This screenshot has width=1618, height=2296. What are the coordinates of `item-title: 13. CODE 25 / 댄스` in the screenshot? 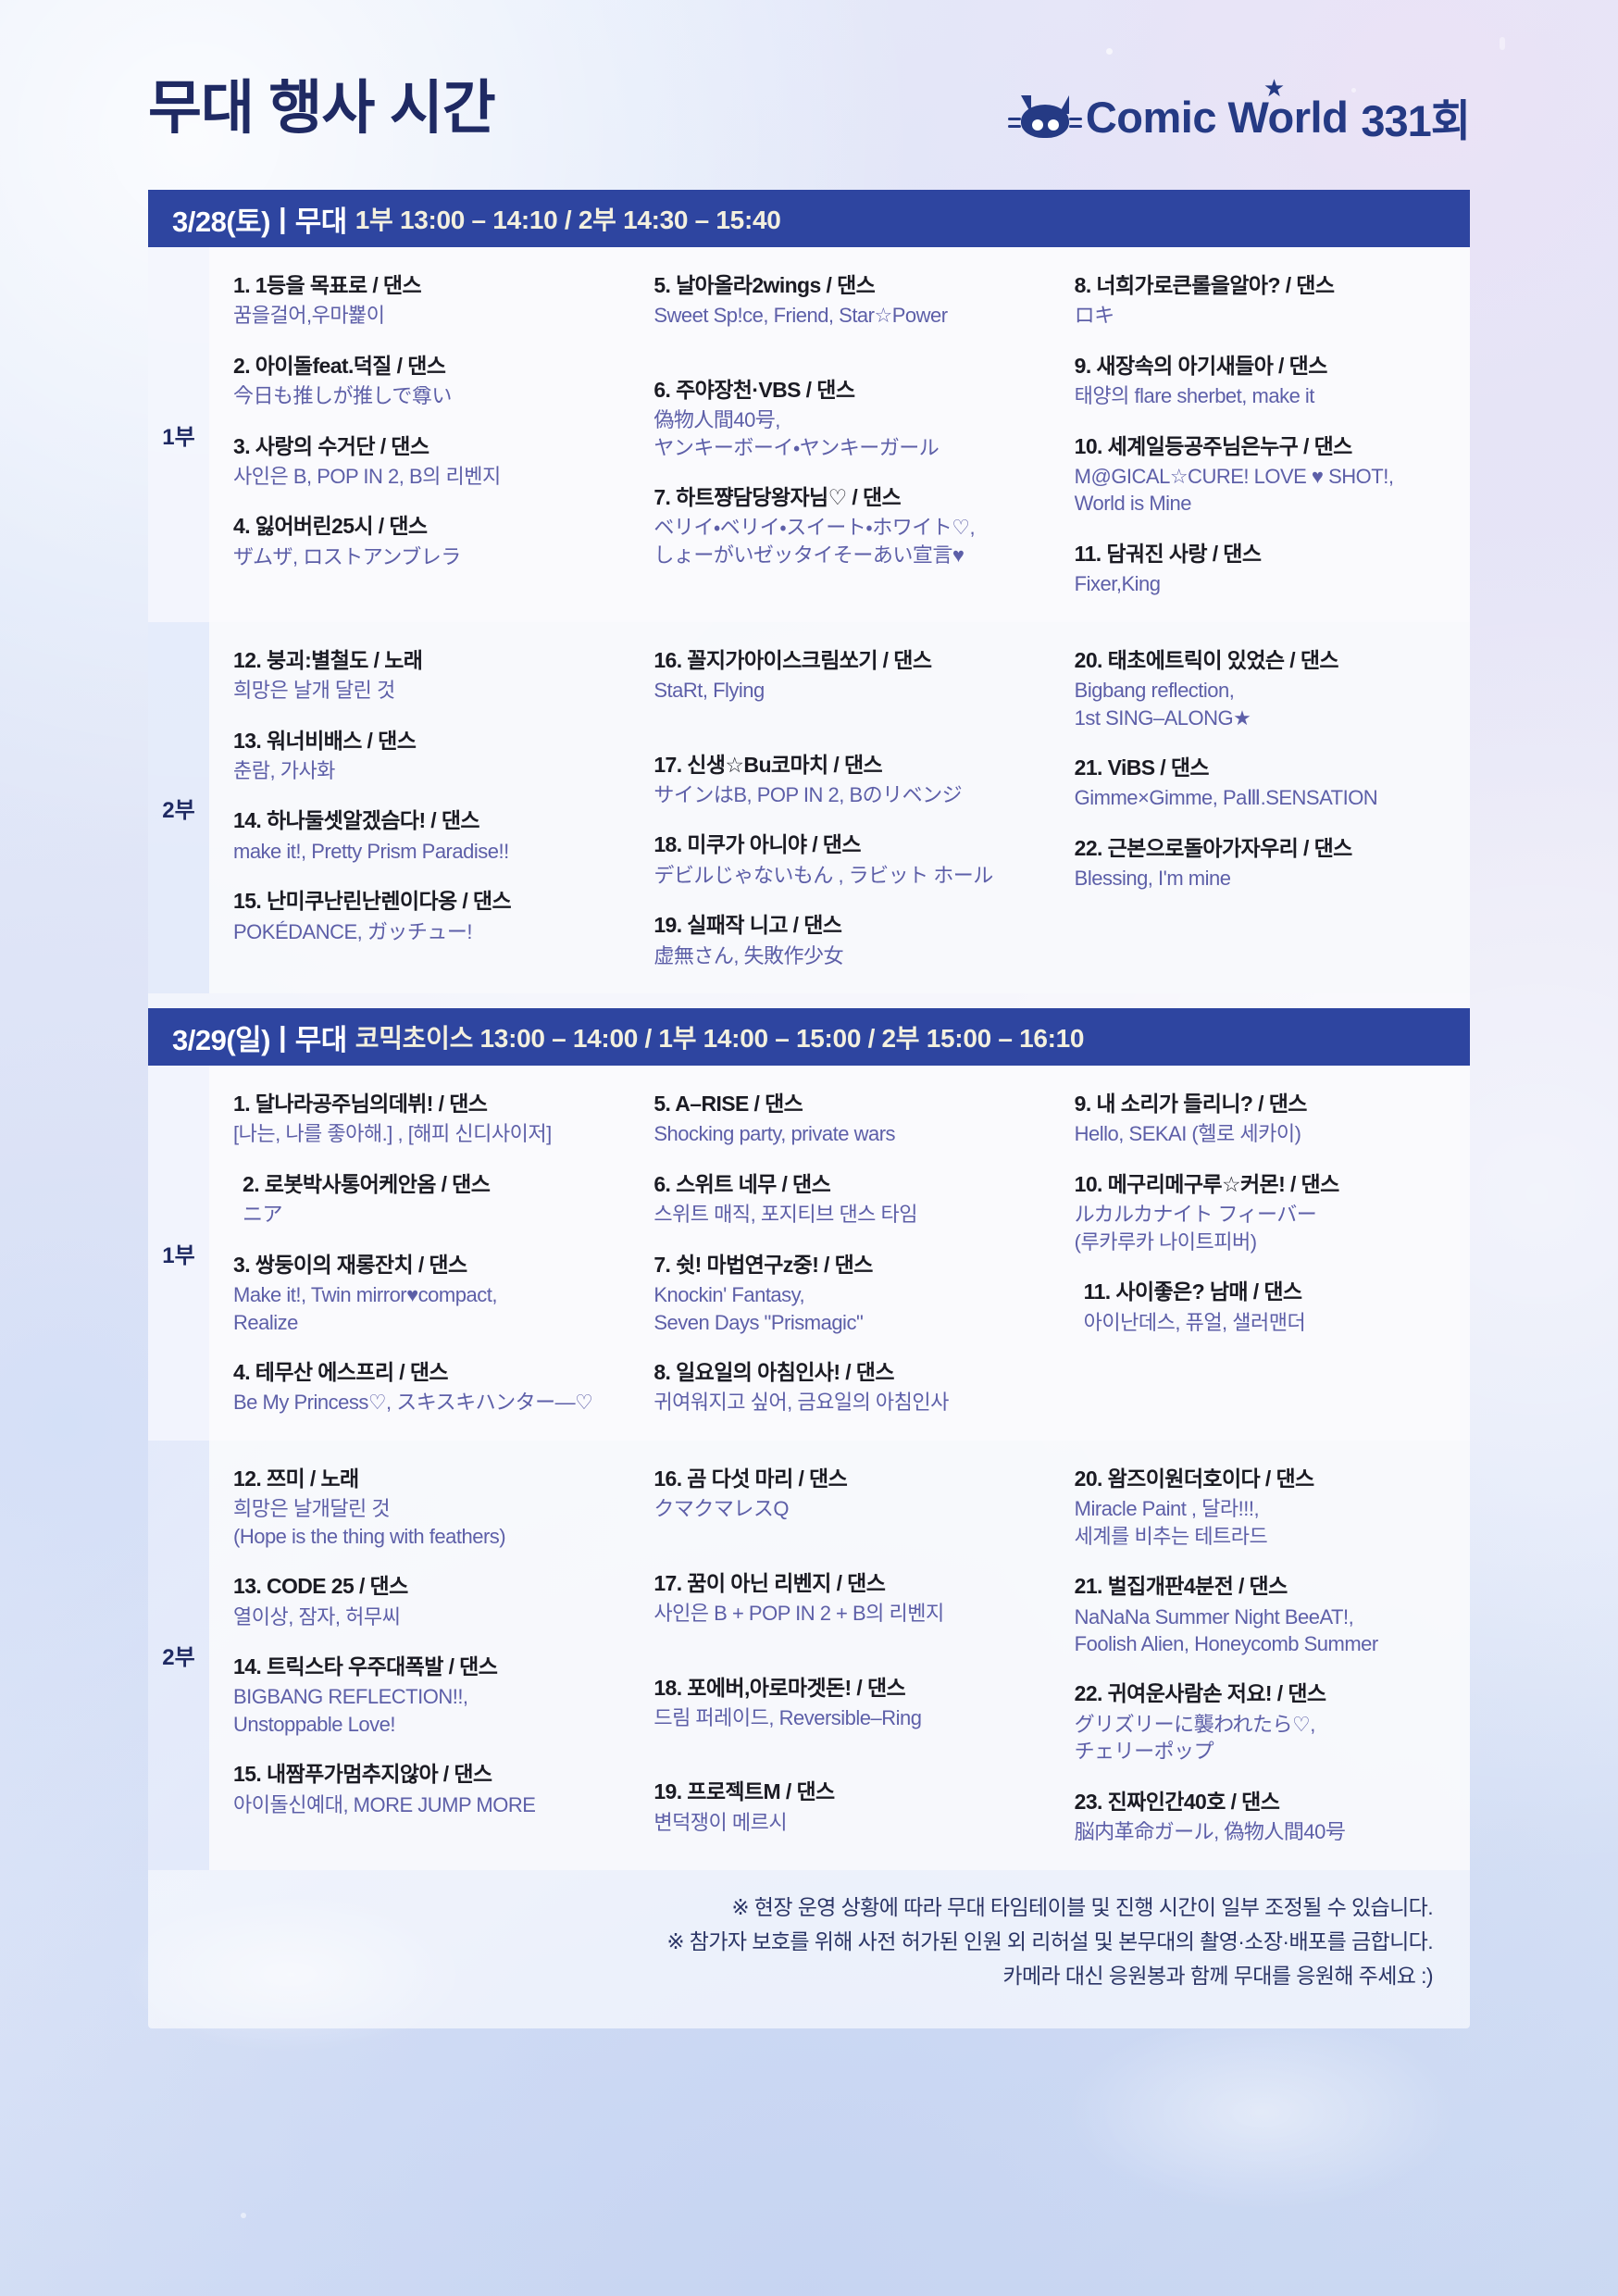 It's located at (320, 1586).